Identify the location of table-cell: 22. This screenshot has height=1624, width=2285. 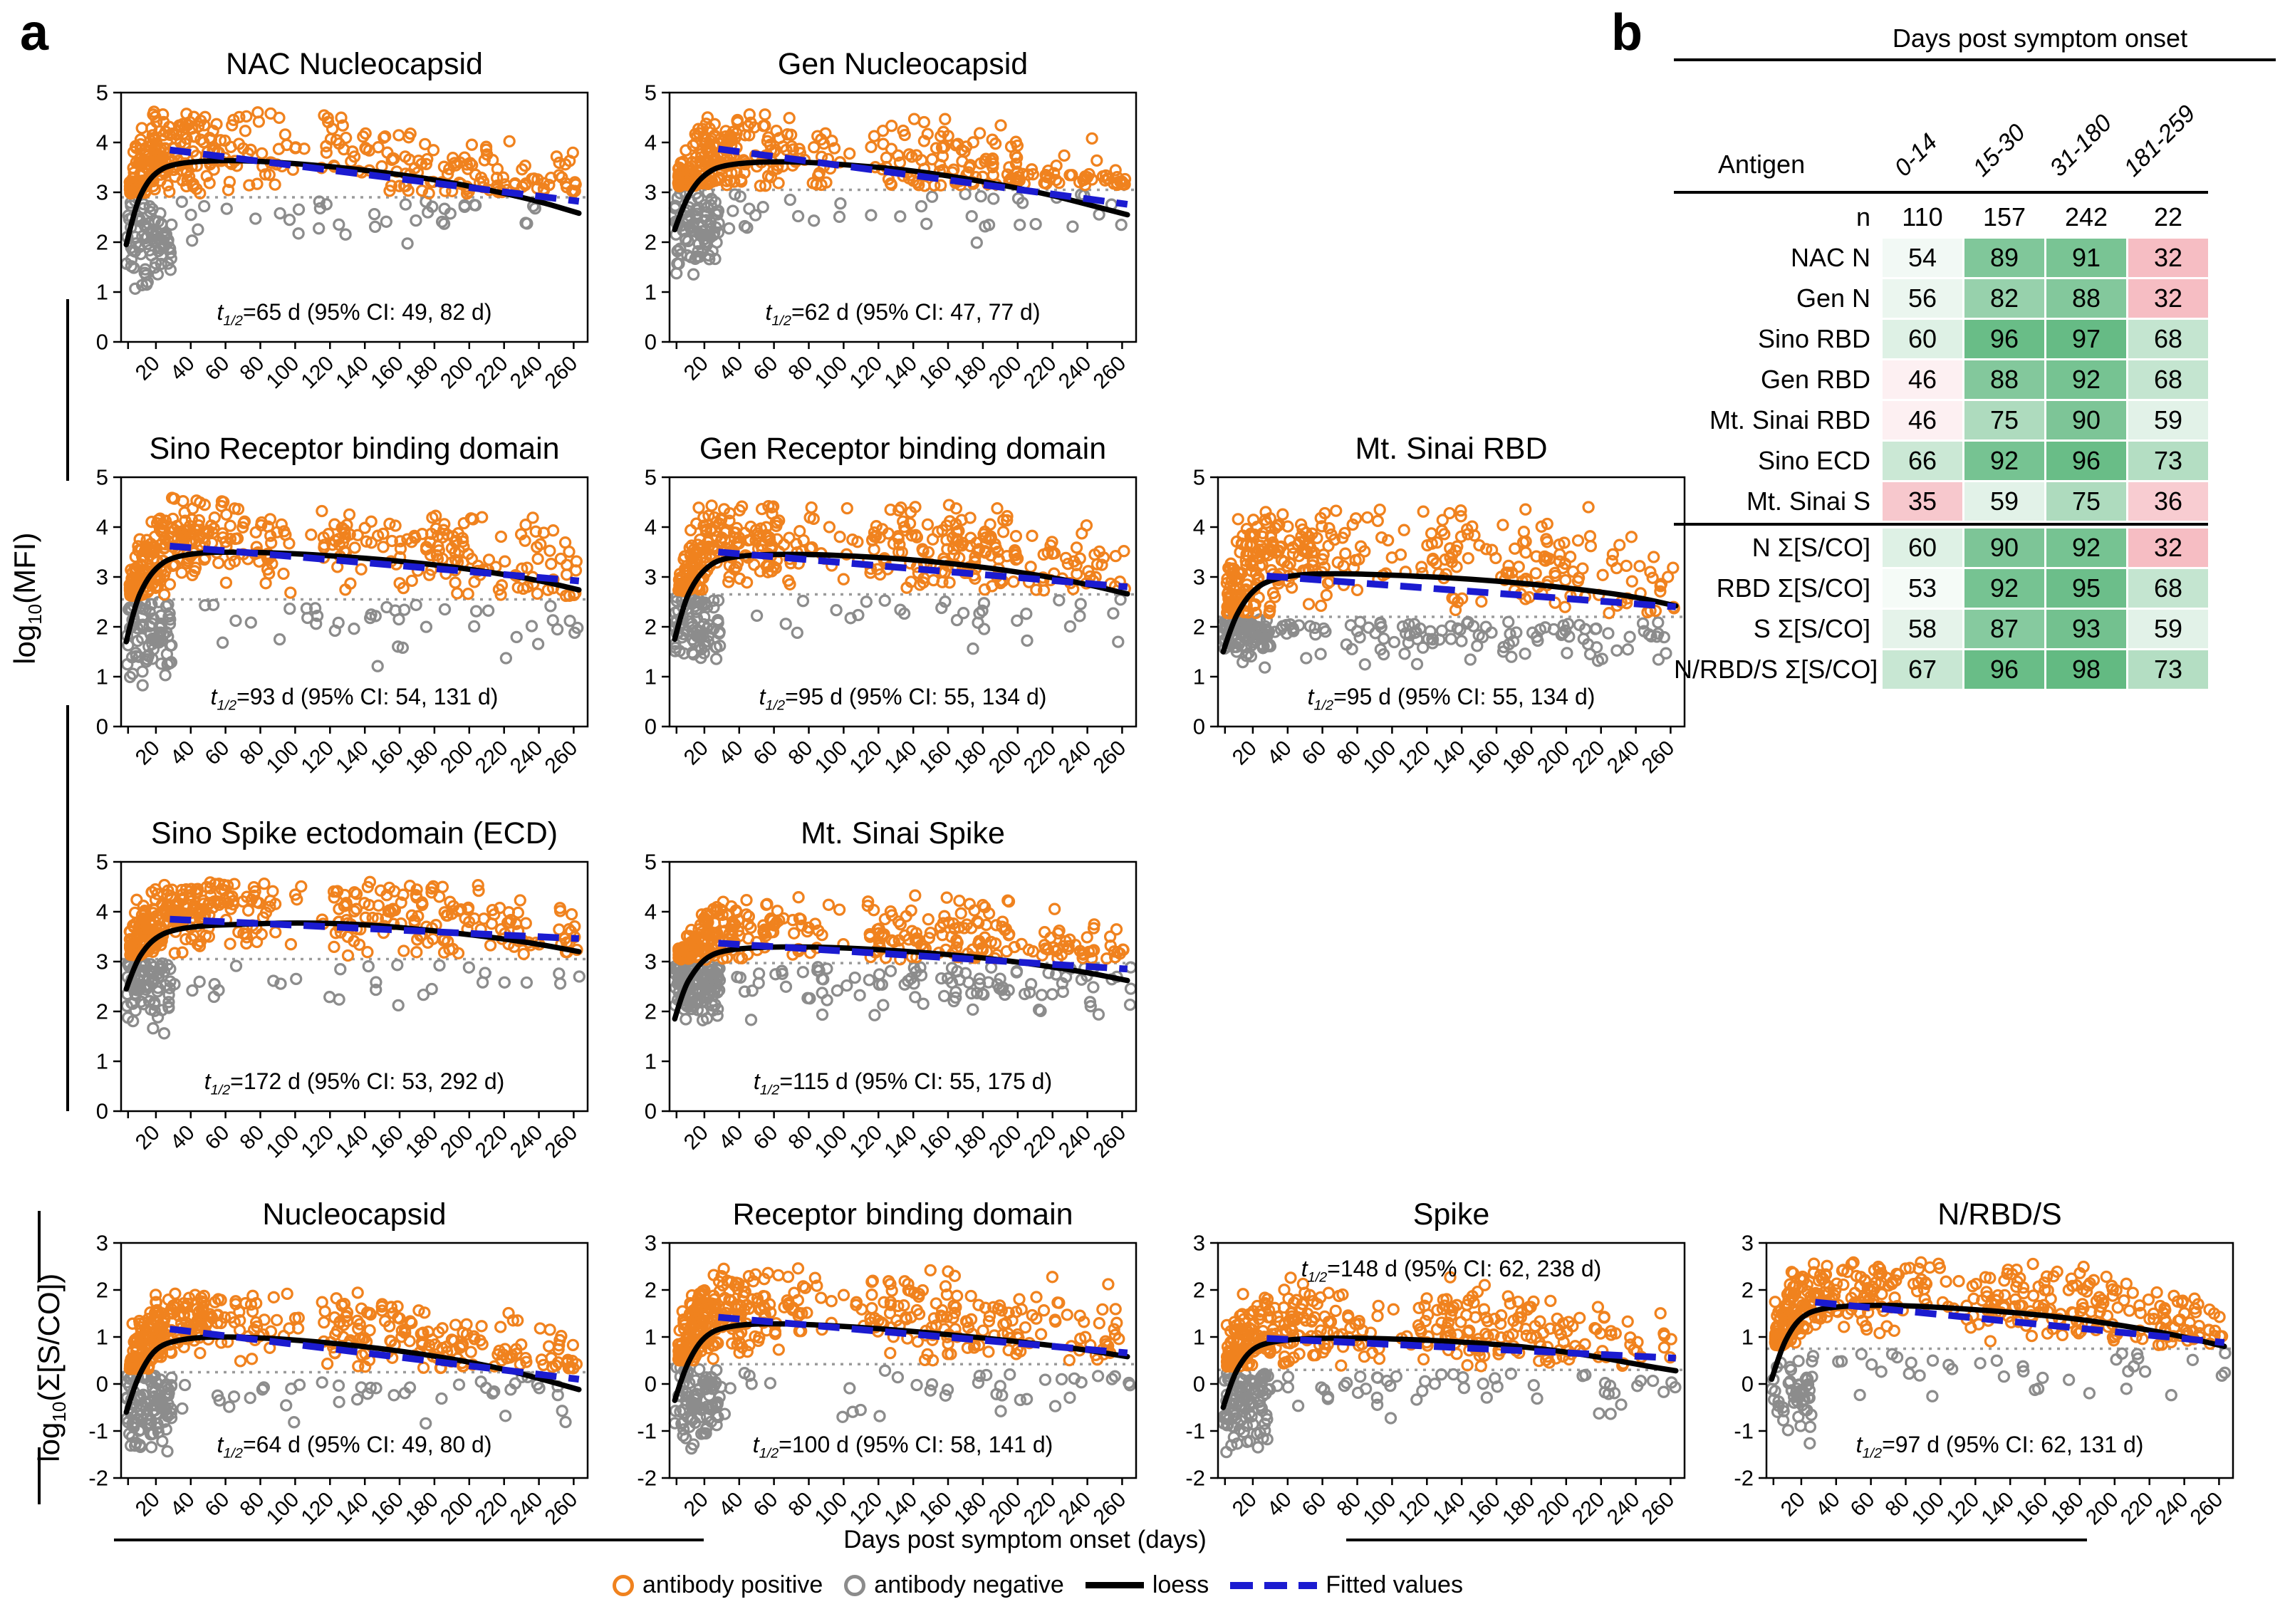
(2168, 216).